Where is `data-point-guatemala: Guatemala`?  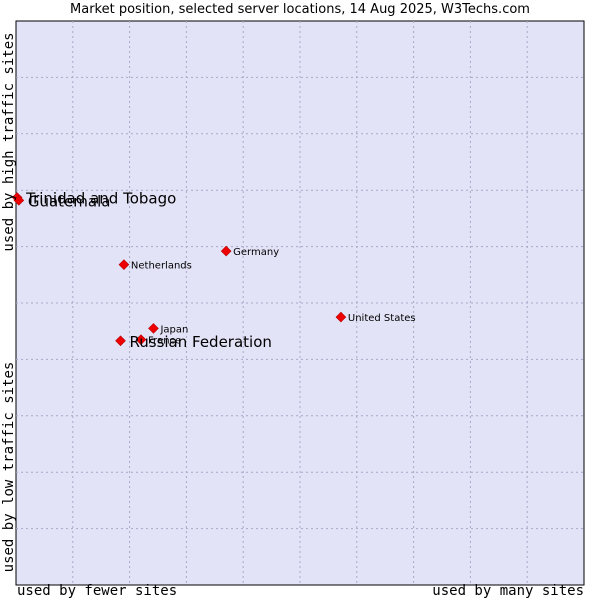 data-point-guatemala: Guatemala is located at coordinates (62, 201).